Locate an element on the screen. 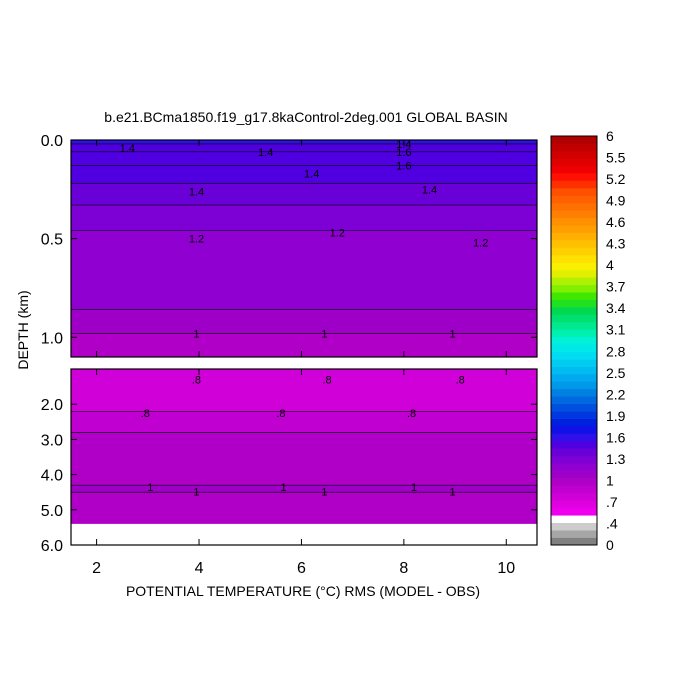  y-axis-label: DEPTH (km) is located at coordinates (23, 329).